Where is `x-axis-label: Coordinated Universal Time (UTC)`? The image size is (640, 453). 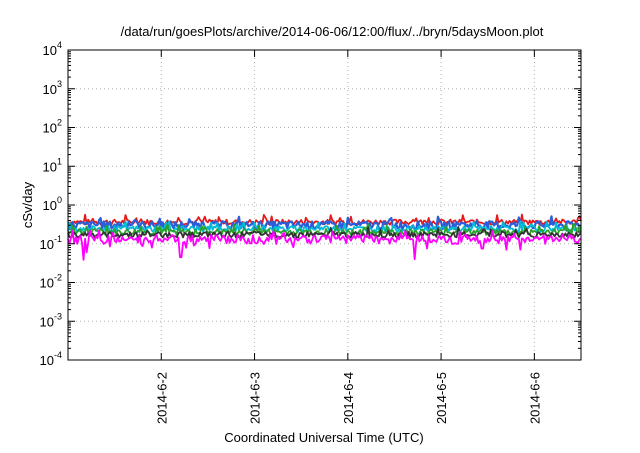 x-axis-label: Coordinated Universal Time (UTC) is located at coordinates (323, 437).